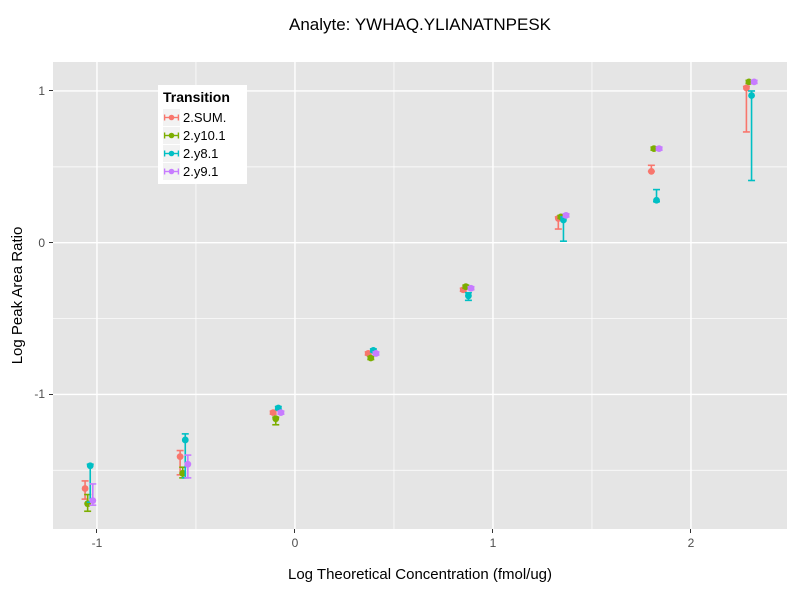  What do you see at coordinates (493, 543) in the screenshot?
I see `x-axis-tick-label: 1` at bounding box center [493, 543].